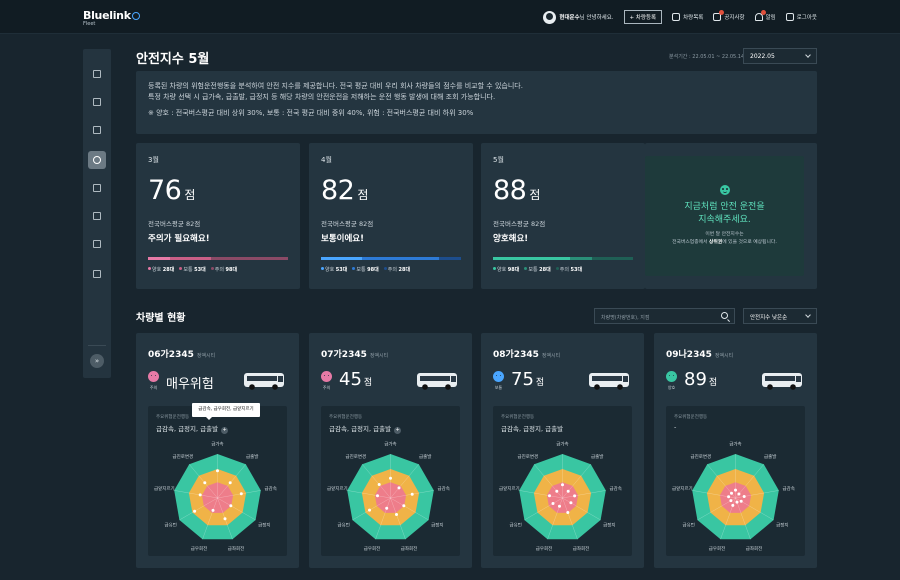 This screenshot has width=900, height=580. What do you see at coordinates (568, 269) in the screenshot?
I see `legend-item: 주의 53대` at bounding box center [568, 269].